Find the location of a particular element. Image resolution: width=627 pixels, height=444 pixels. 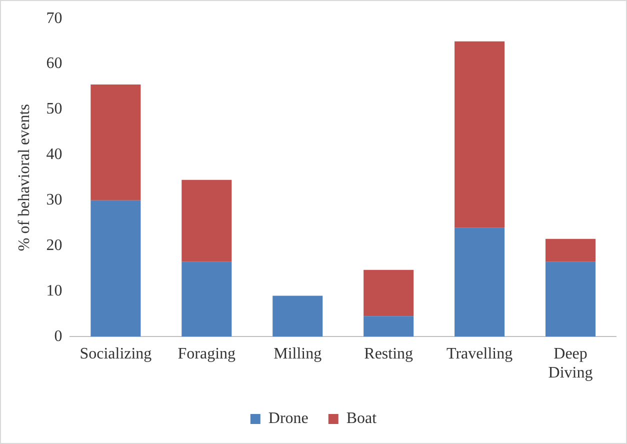

legend-label: Drone is located at coordinates (288, 419).